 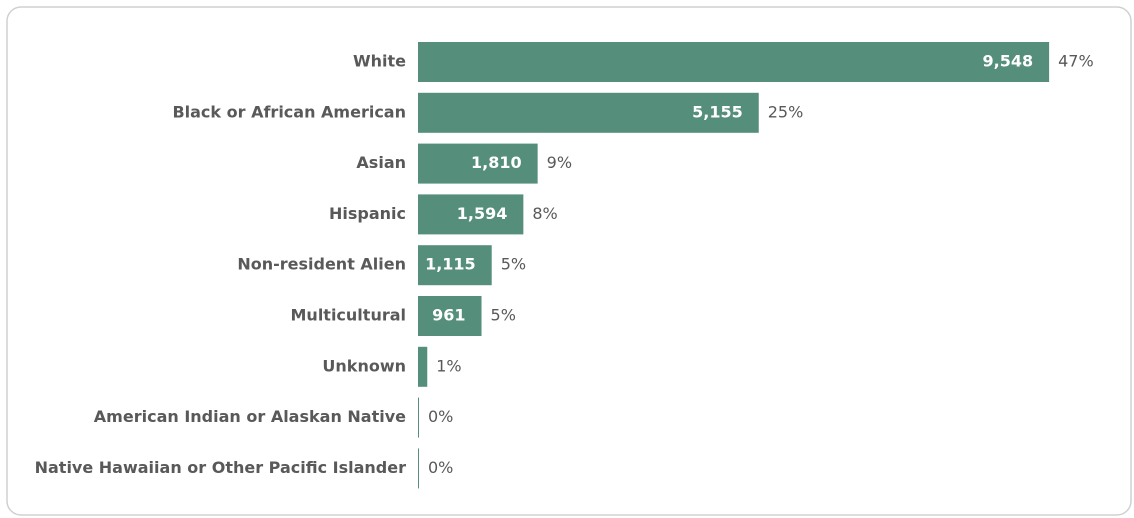 I want to click on category-label: Multicultural, so click(x=349, y=315).